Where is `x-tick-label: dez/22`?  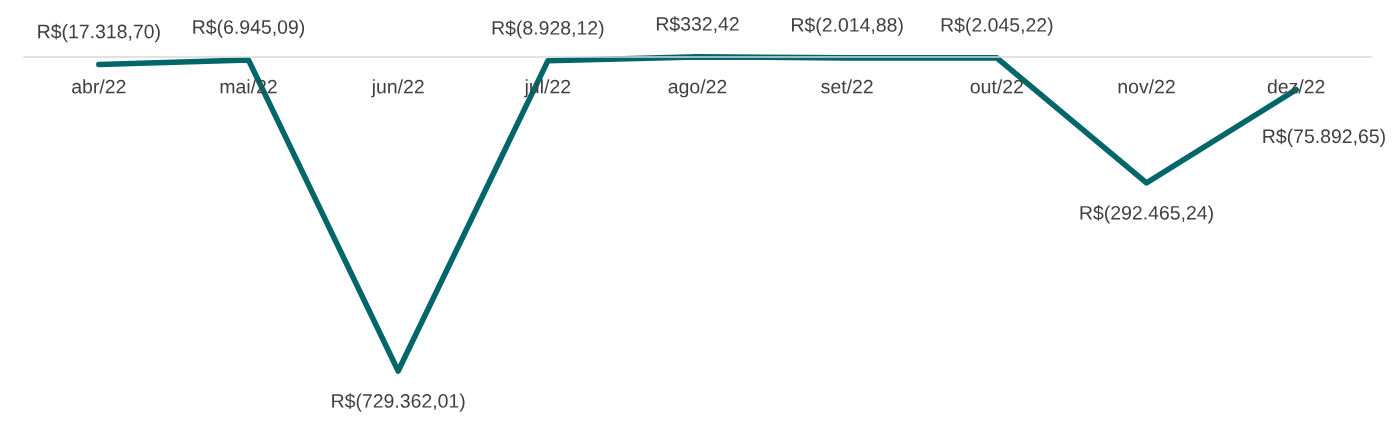
x-tick-label: dez/22 is located at coordinates (1296, 86).